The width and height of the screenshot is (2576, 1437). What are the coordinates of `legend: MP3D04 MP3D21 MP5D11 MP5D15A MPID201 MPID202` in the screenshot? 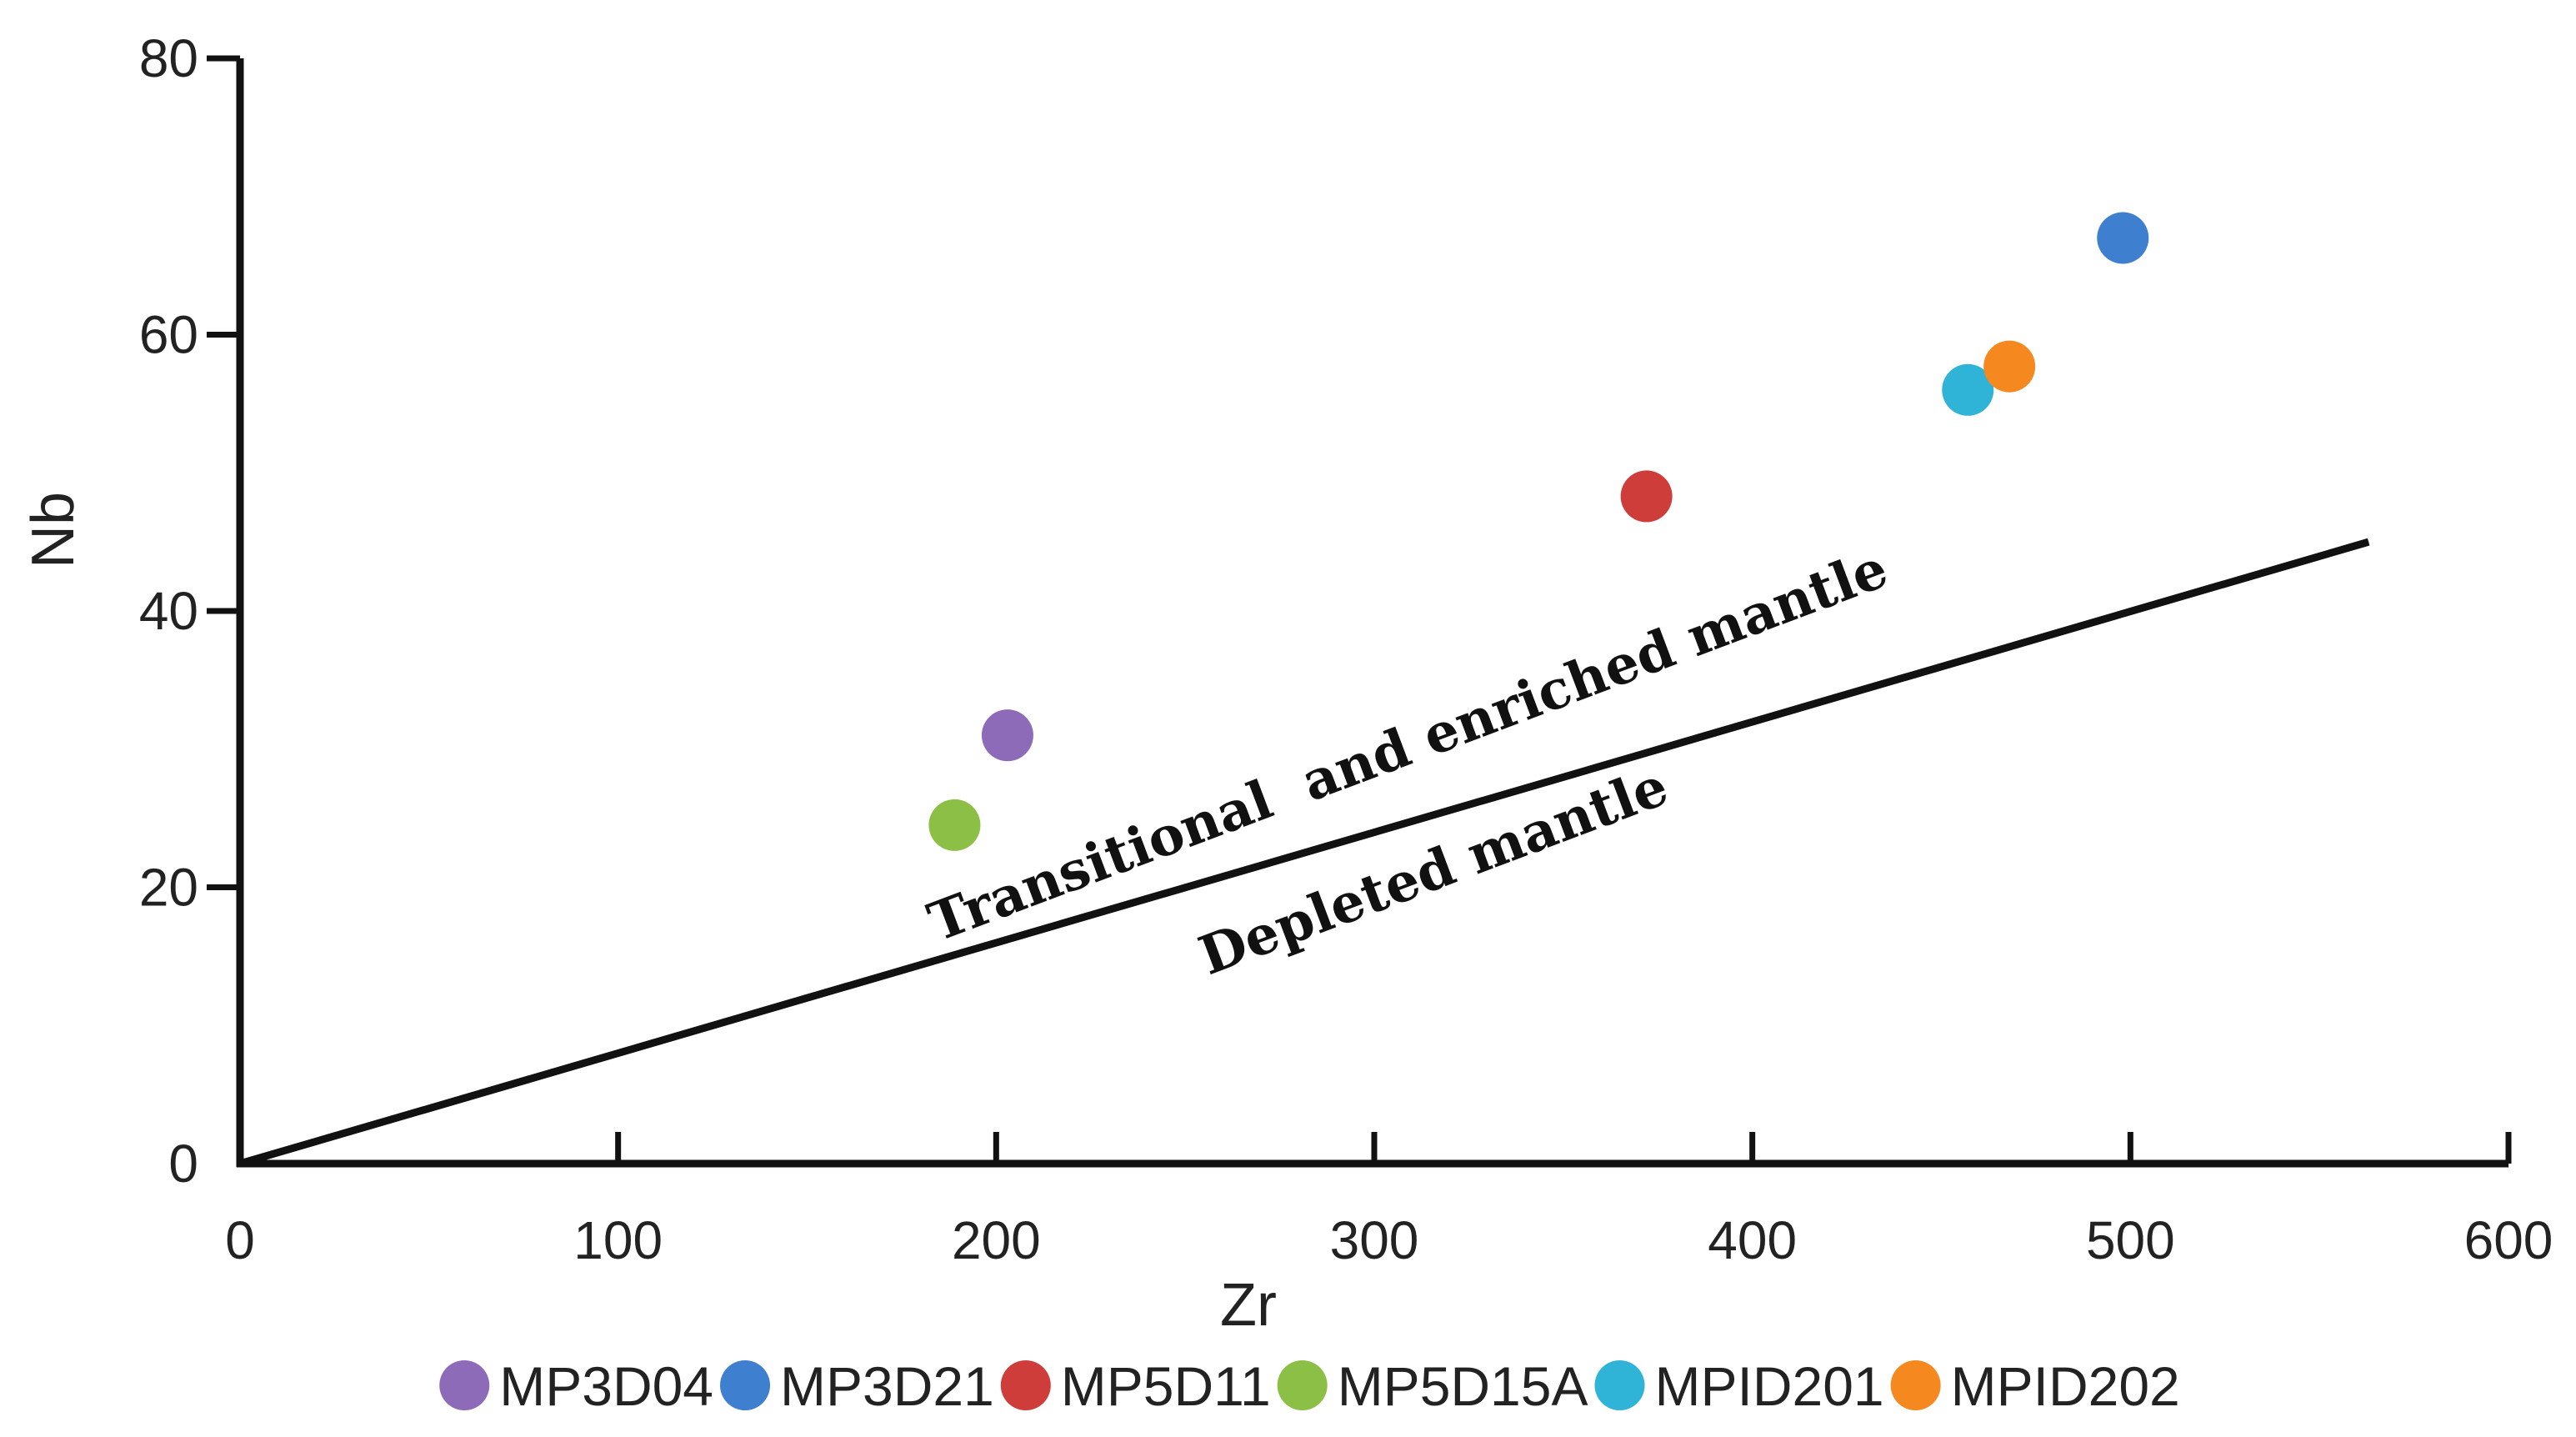 It's located at (1310, 1386).